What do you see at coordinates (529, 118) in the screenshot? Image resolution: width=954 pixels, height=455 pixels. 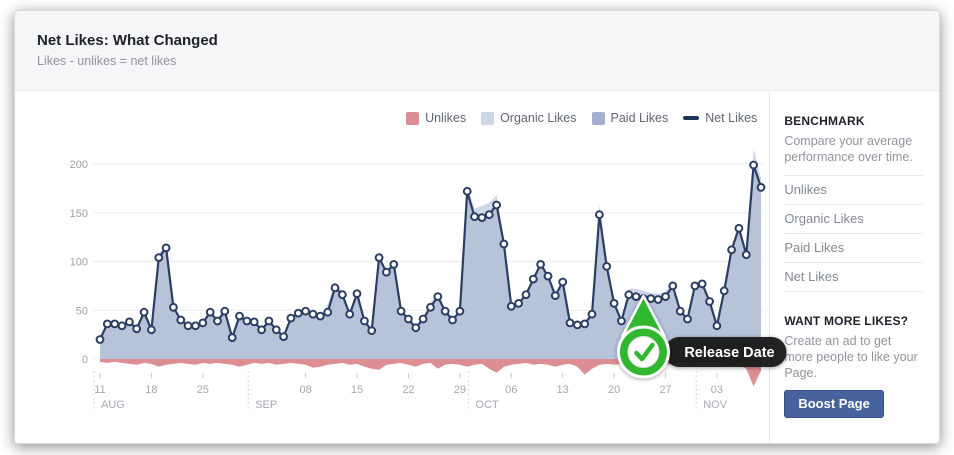 I see `legend-item-organic-likes: Organic Likes` at bounding box center [529, 118].